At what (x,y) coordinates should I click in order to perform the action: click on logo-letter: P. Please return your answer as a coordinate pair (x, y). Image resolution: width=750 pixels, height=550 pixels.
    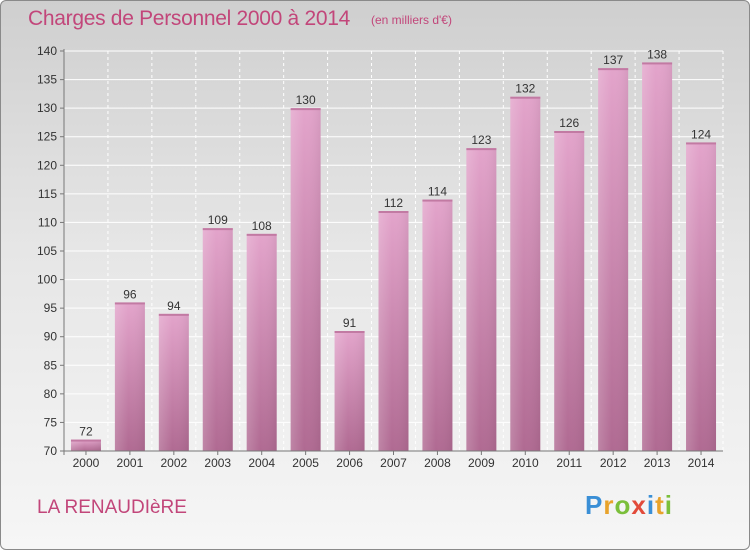
    Looking at the image, I should click on (594, 505).